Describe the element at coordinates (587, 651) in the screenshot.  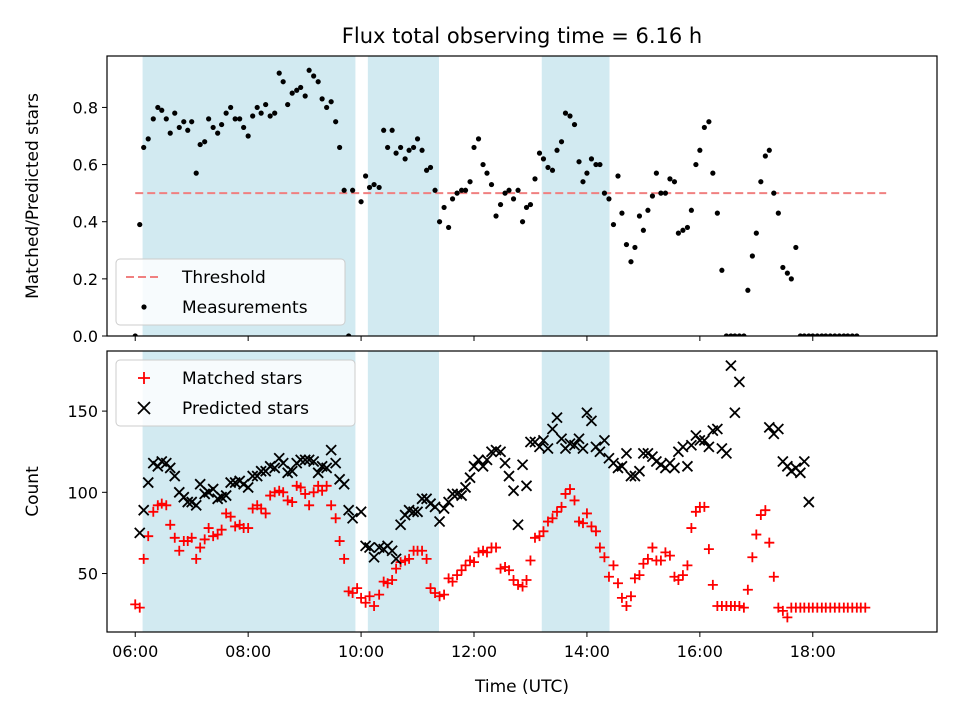
I see `x-tick-label: 14:00` at that location.